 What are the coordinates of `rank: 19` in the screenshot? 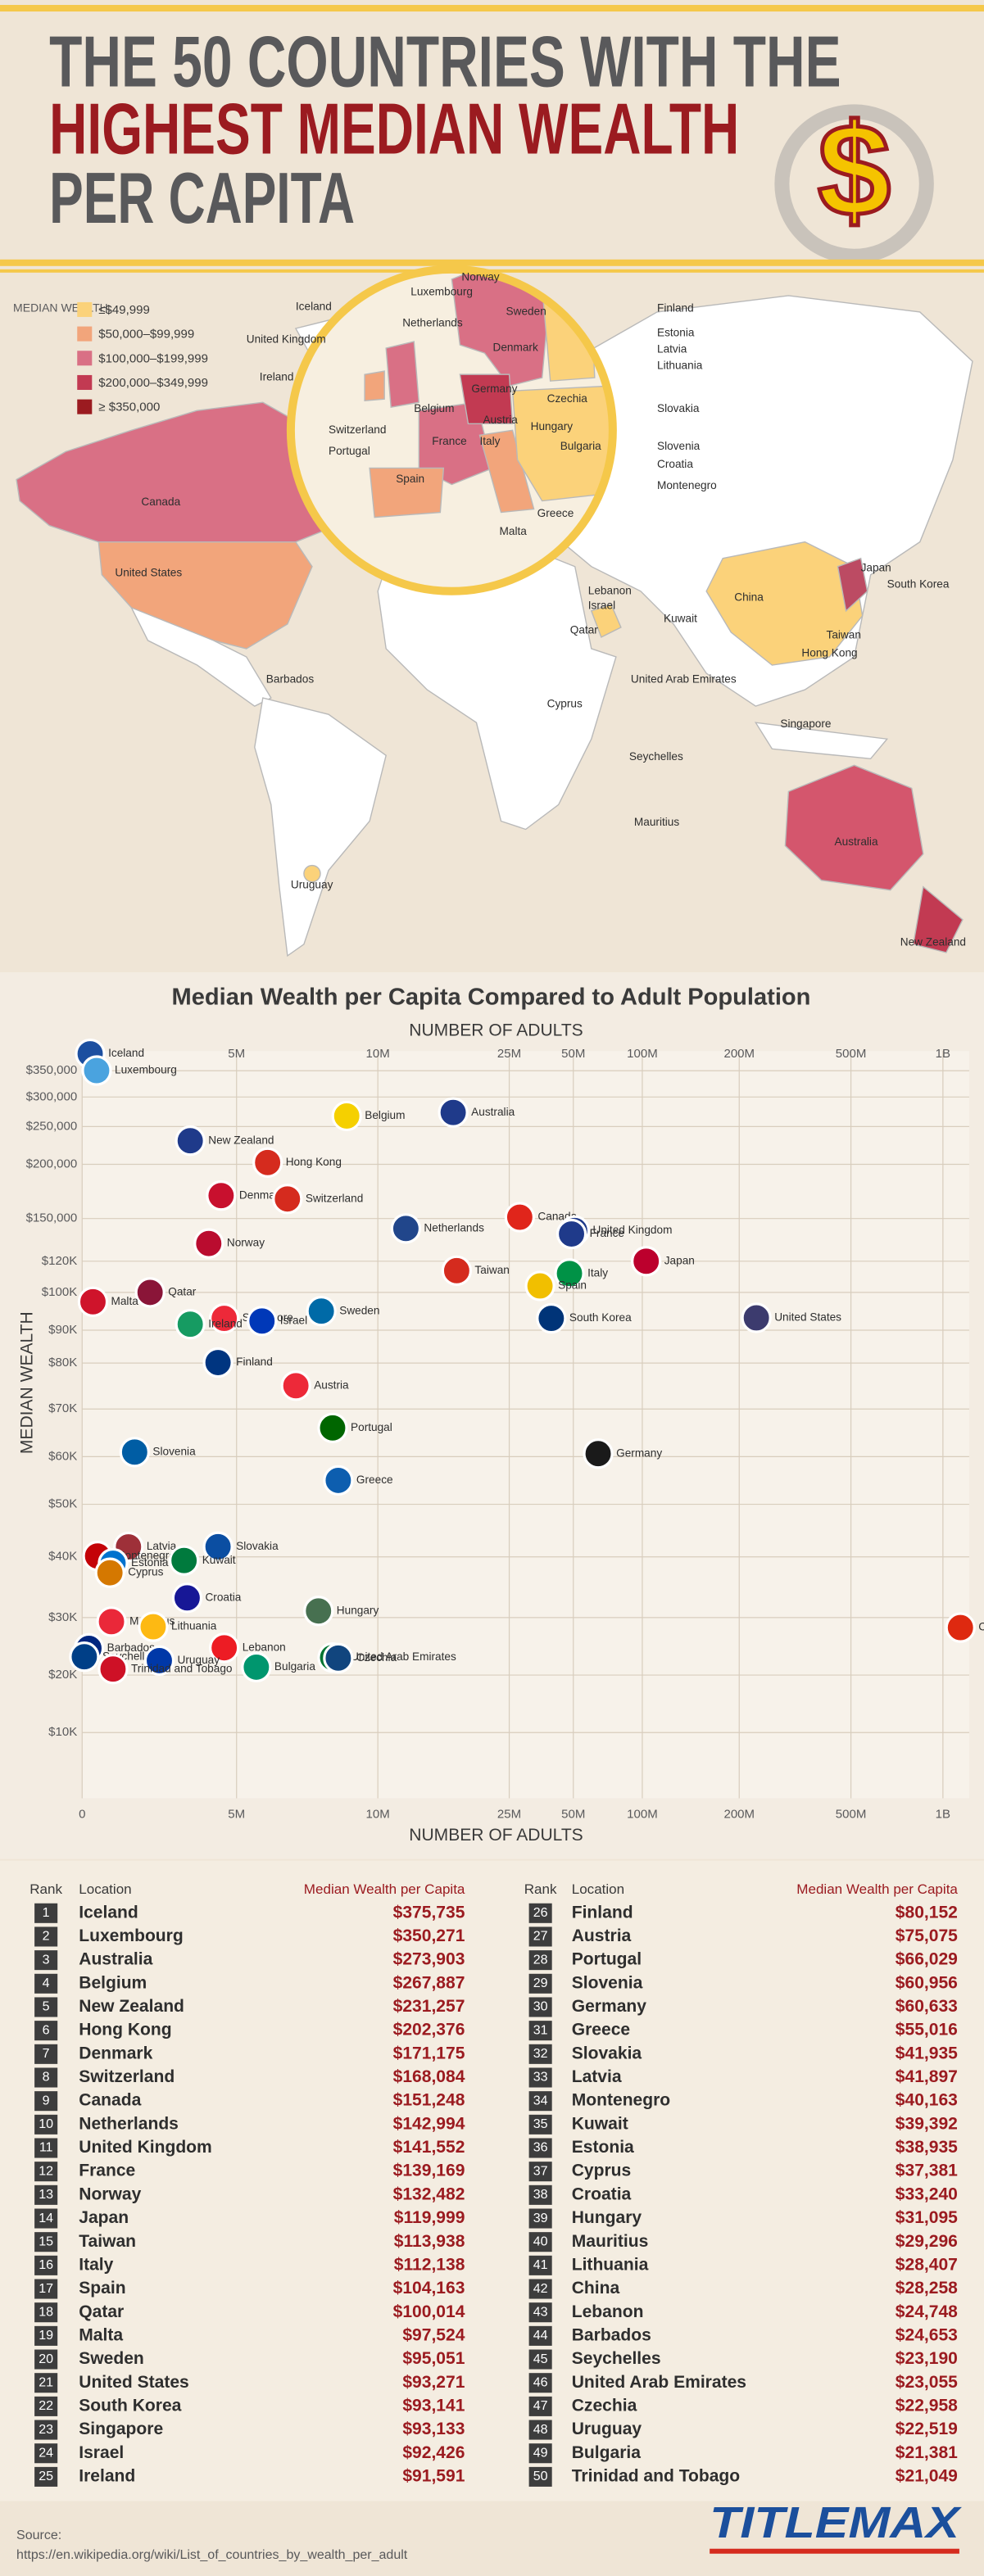 It's located at (46, 2335).